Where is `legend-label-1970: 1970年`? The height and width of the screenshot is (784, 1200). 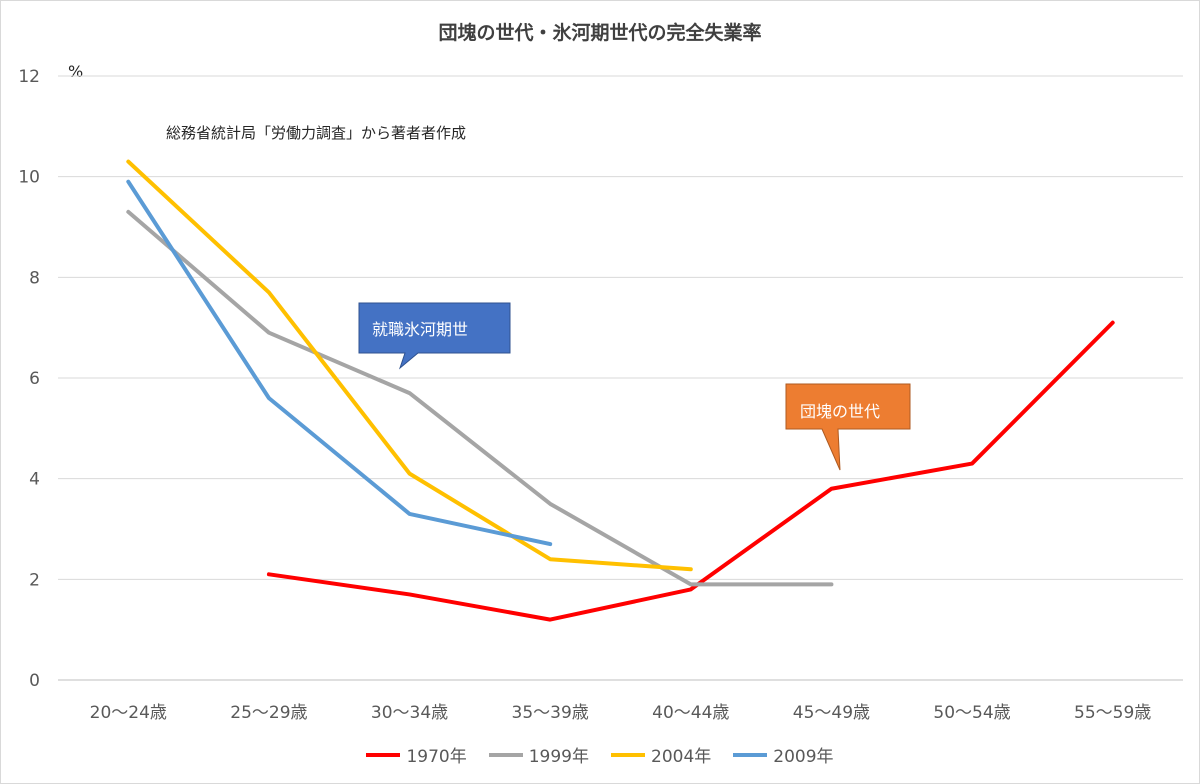
legend-label-1970: 1970年 is located at coordinates (436, 757).